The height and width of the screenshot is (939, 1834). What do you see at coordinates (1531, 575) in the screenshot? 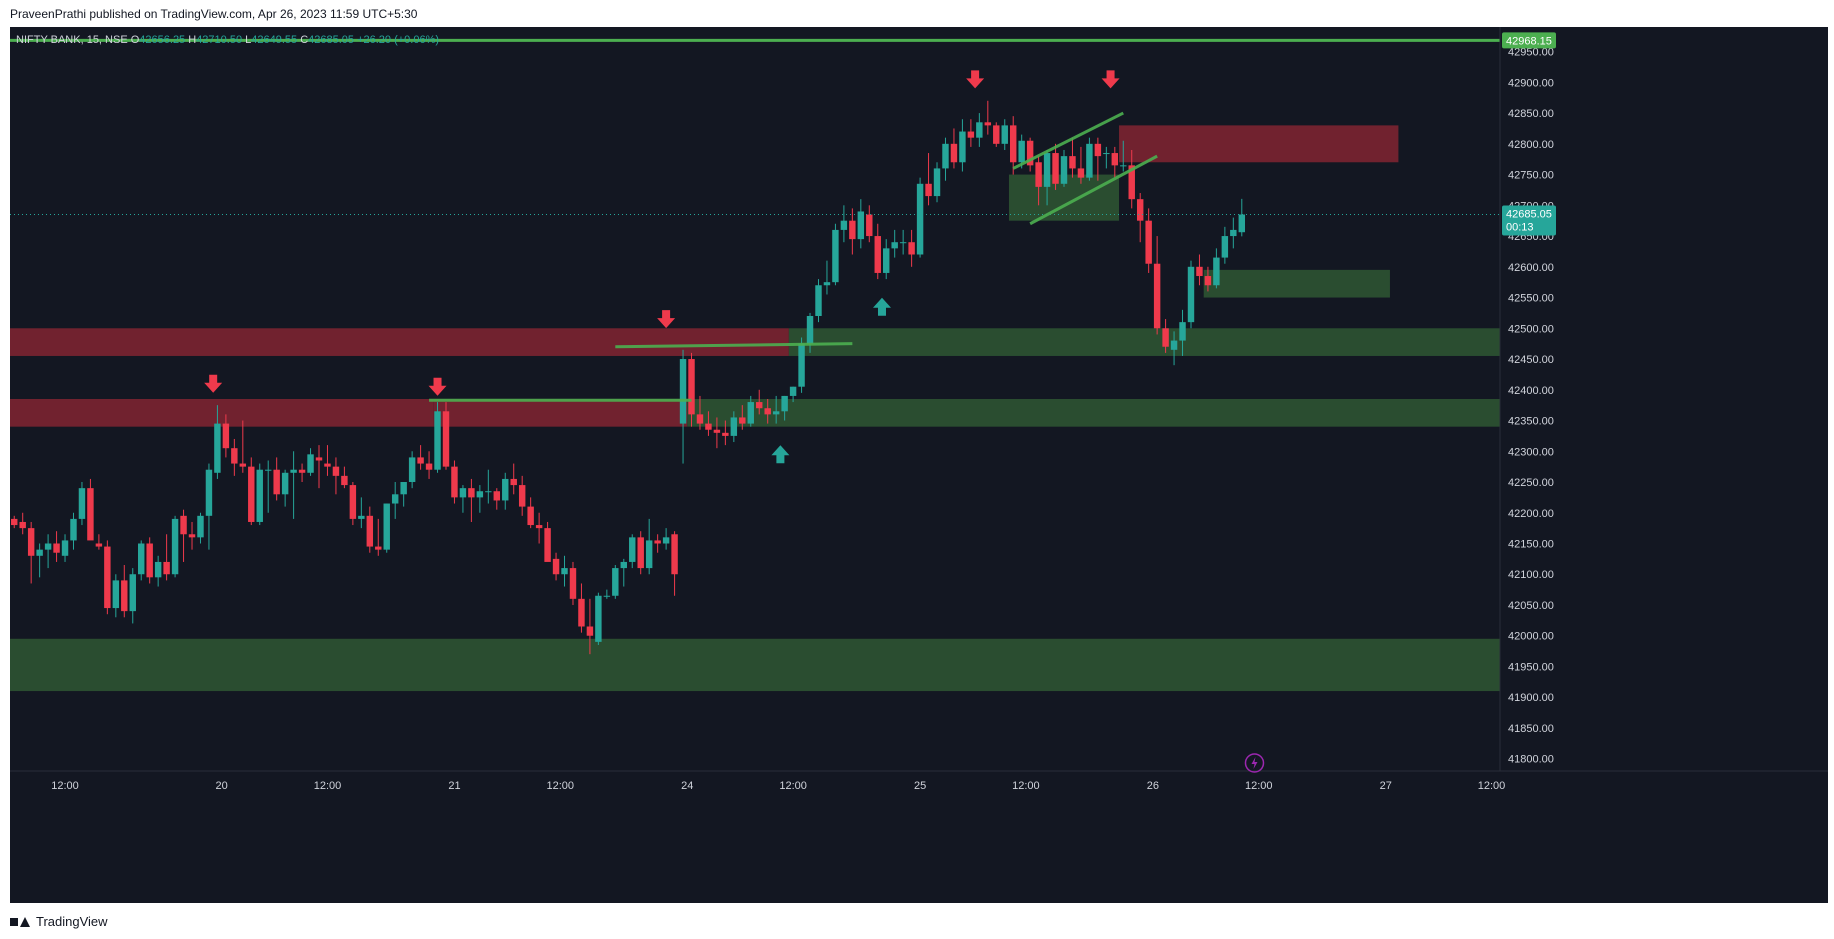
I see `y-tick-label: 42100.00` at bounding box center [1531, 575].